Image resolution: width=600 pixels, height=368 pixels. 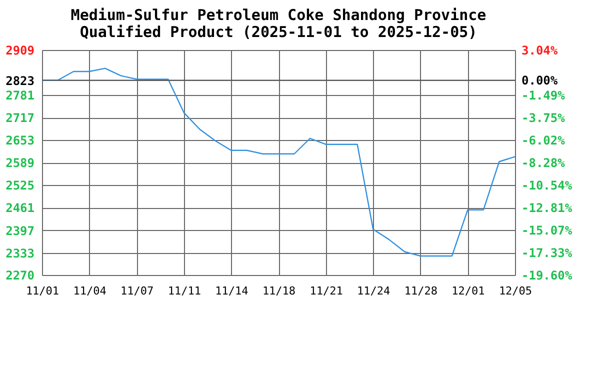 What do you see at coordinates (326, 291) in the screenshot?
I see `x-tick-label: 11/21` at bounding box center [326, 291].